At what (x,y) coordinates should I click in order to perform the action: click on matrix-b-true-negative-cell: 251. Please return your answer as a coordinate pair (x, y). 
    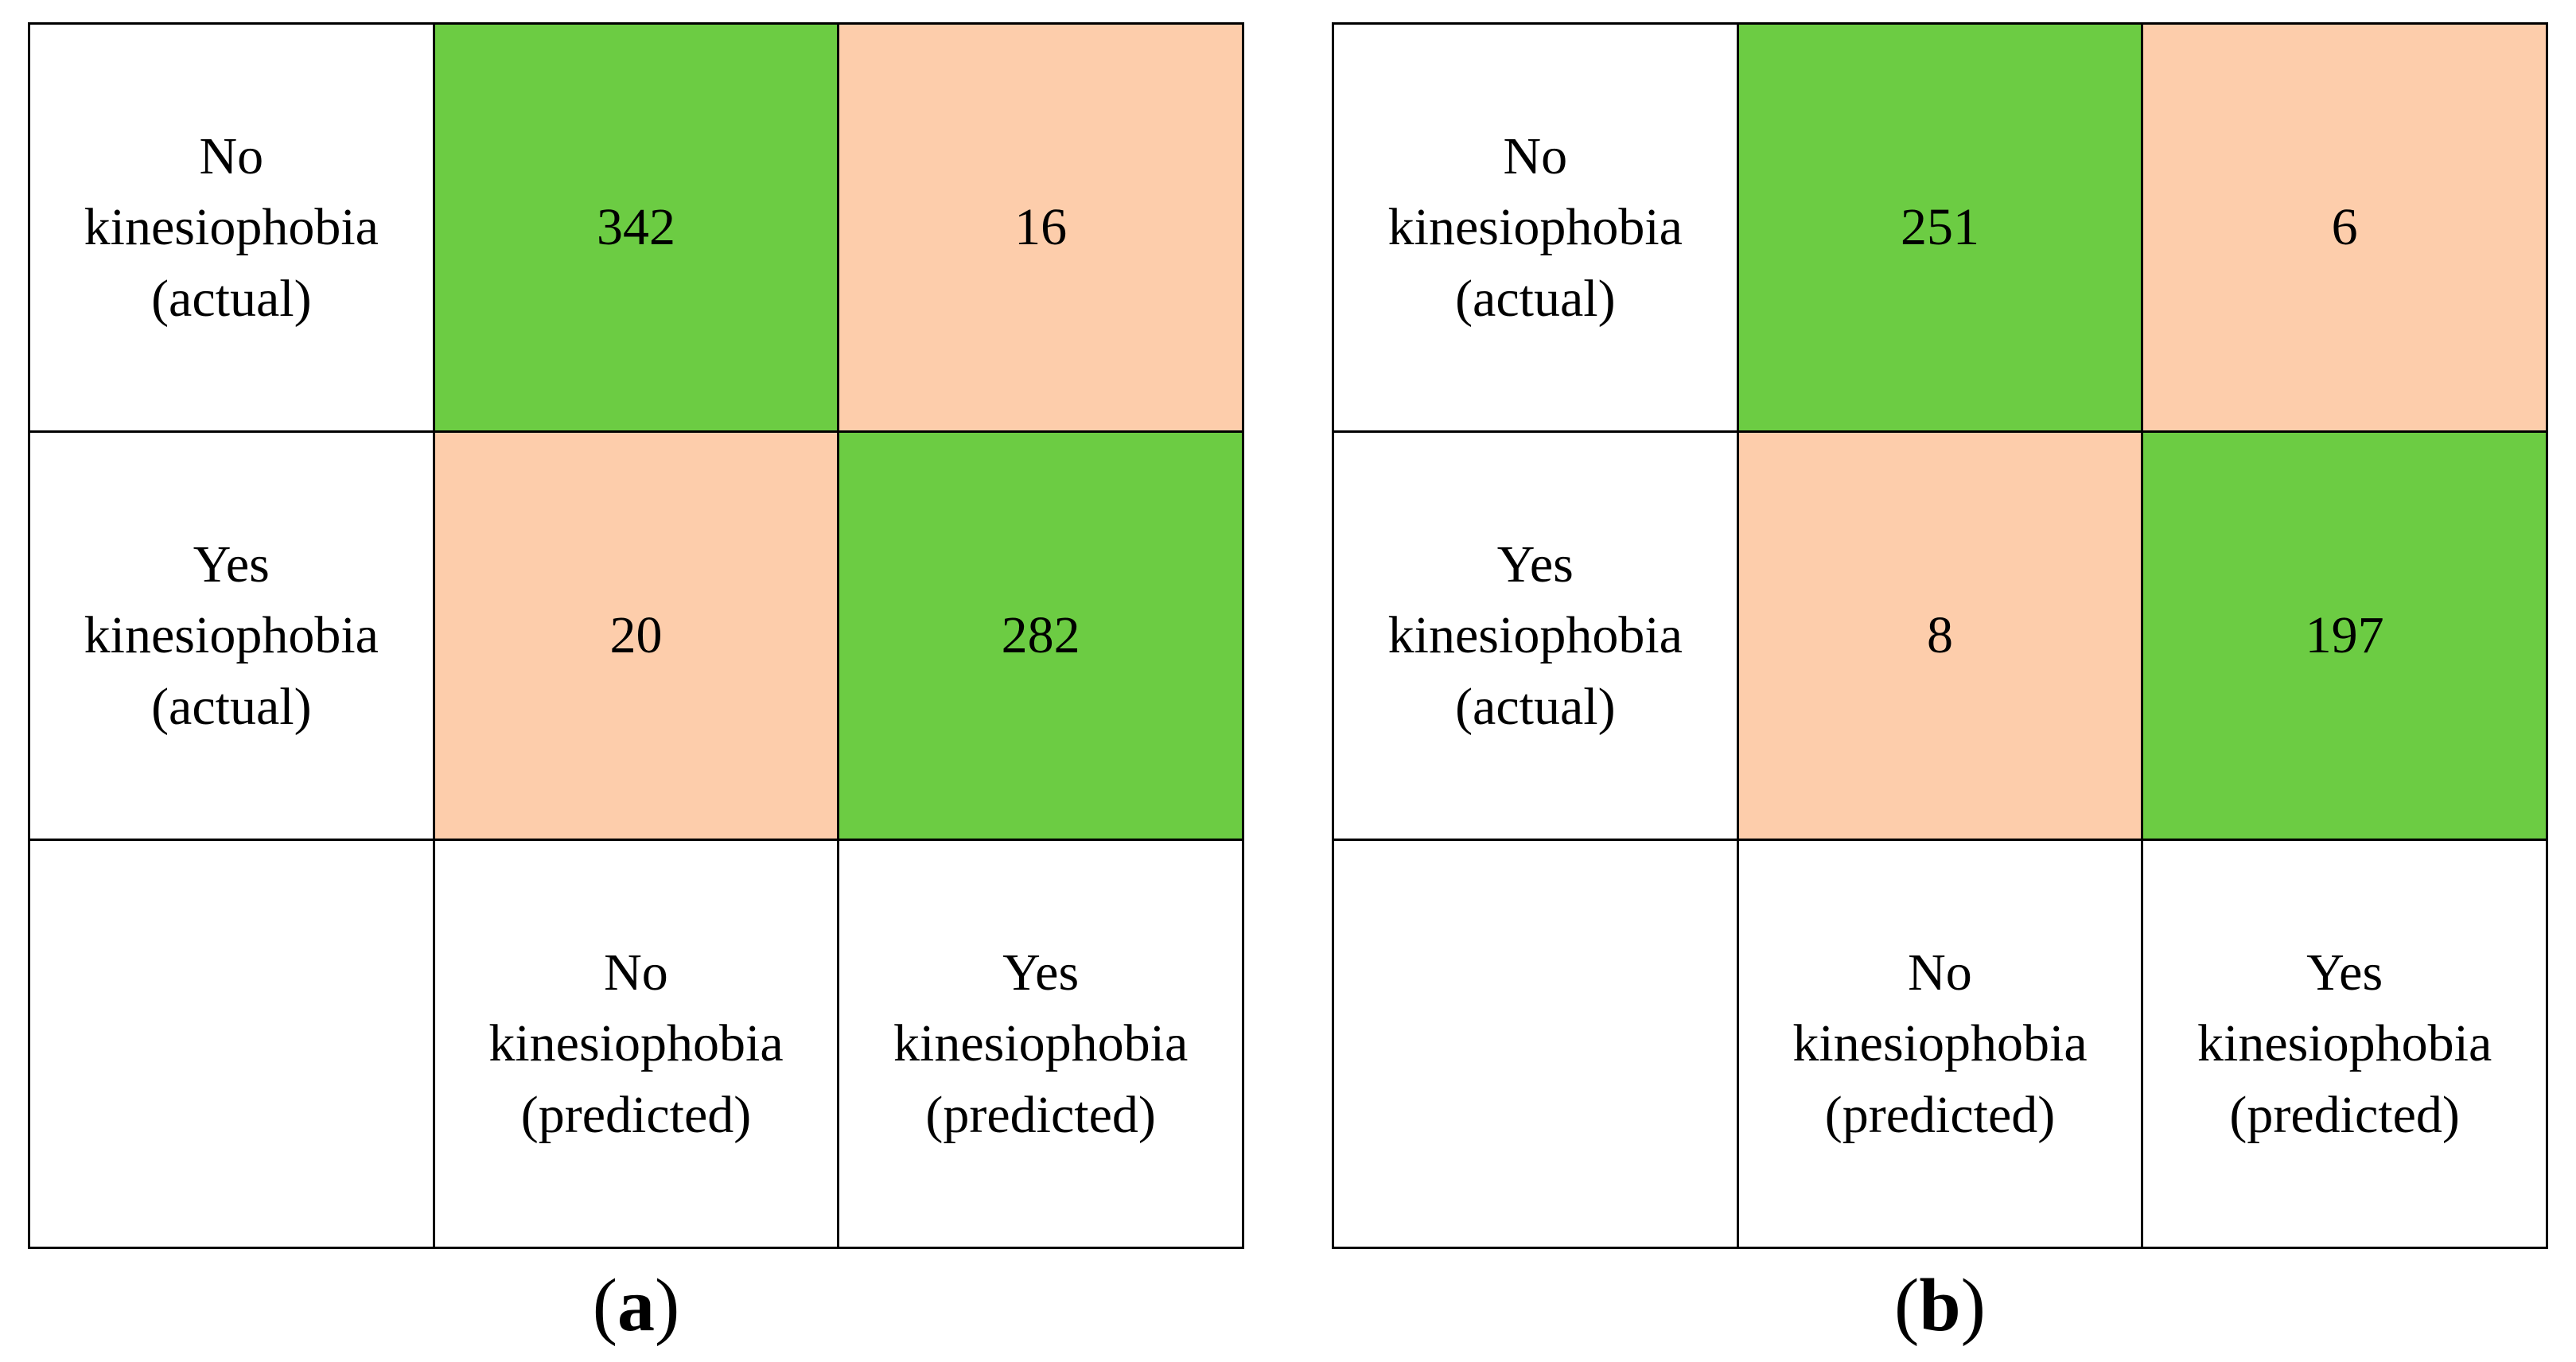
    Looking at the image, I should click on (1940, 227).